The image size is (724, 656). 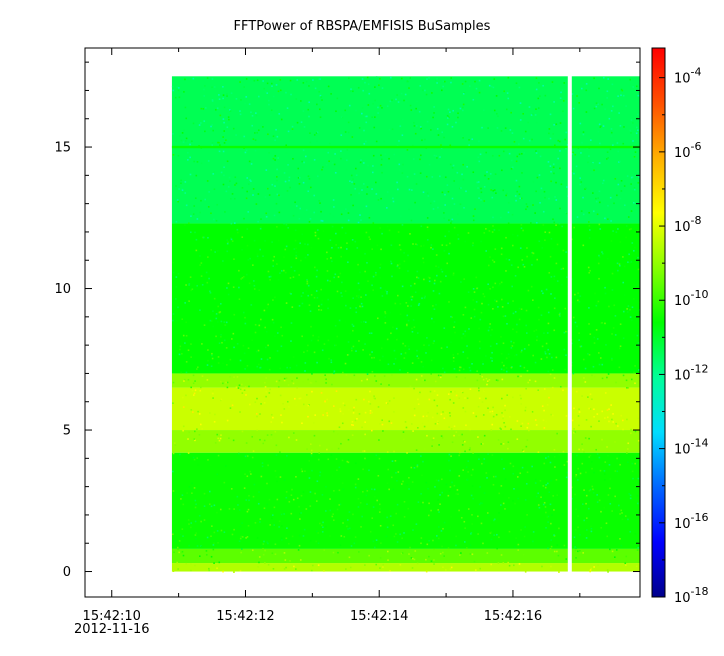 I want to click on x-tick-label: 15:42:10, so click(x=112, y=616).